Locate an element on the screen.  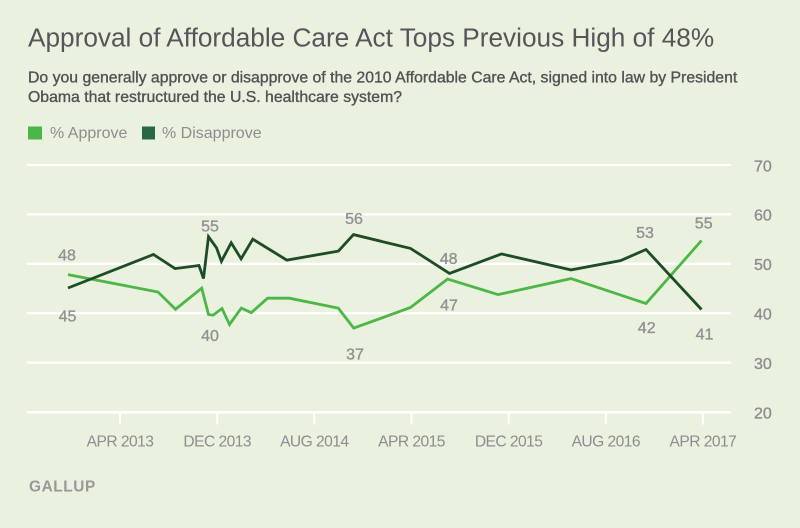
svg-text: 47 is located at coordinates (449, 306).